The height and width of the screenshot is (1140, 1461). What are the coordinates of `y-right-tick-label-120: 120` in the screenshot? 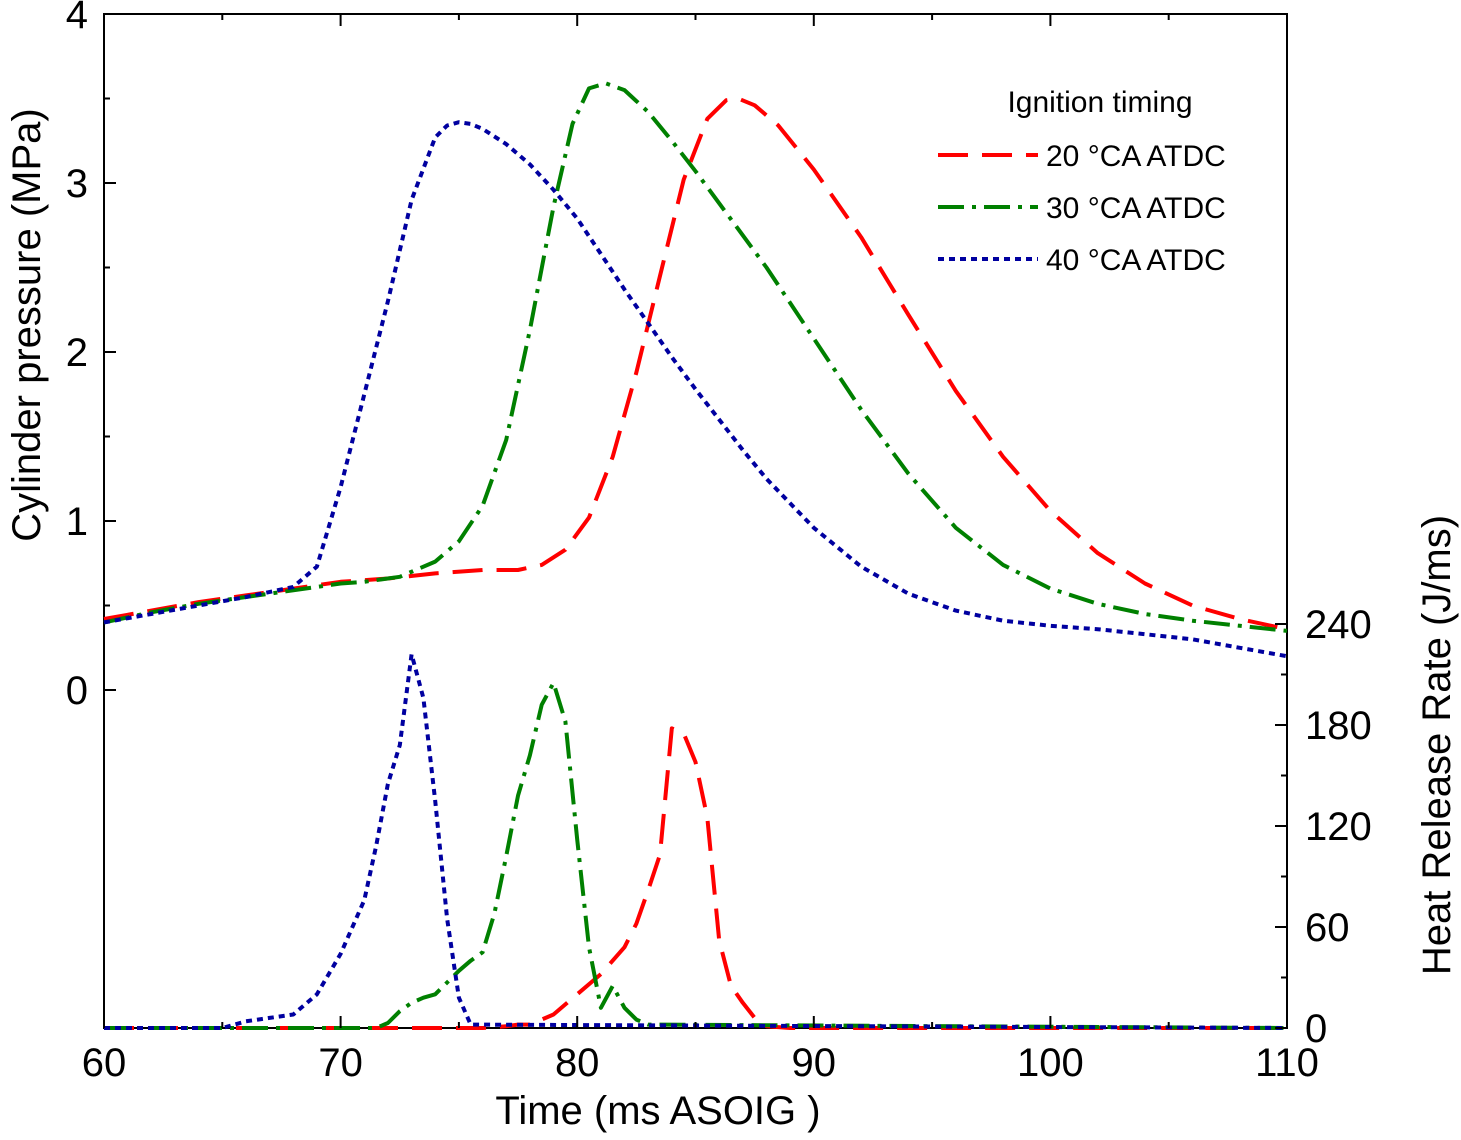 It's located at (1338, 827).